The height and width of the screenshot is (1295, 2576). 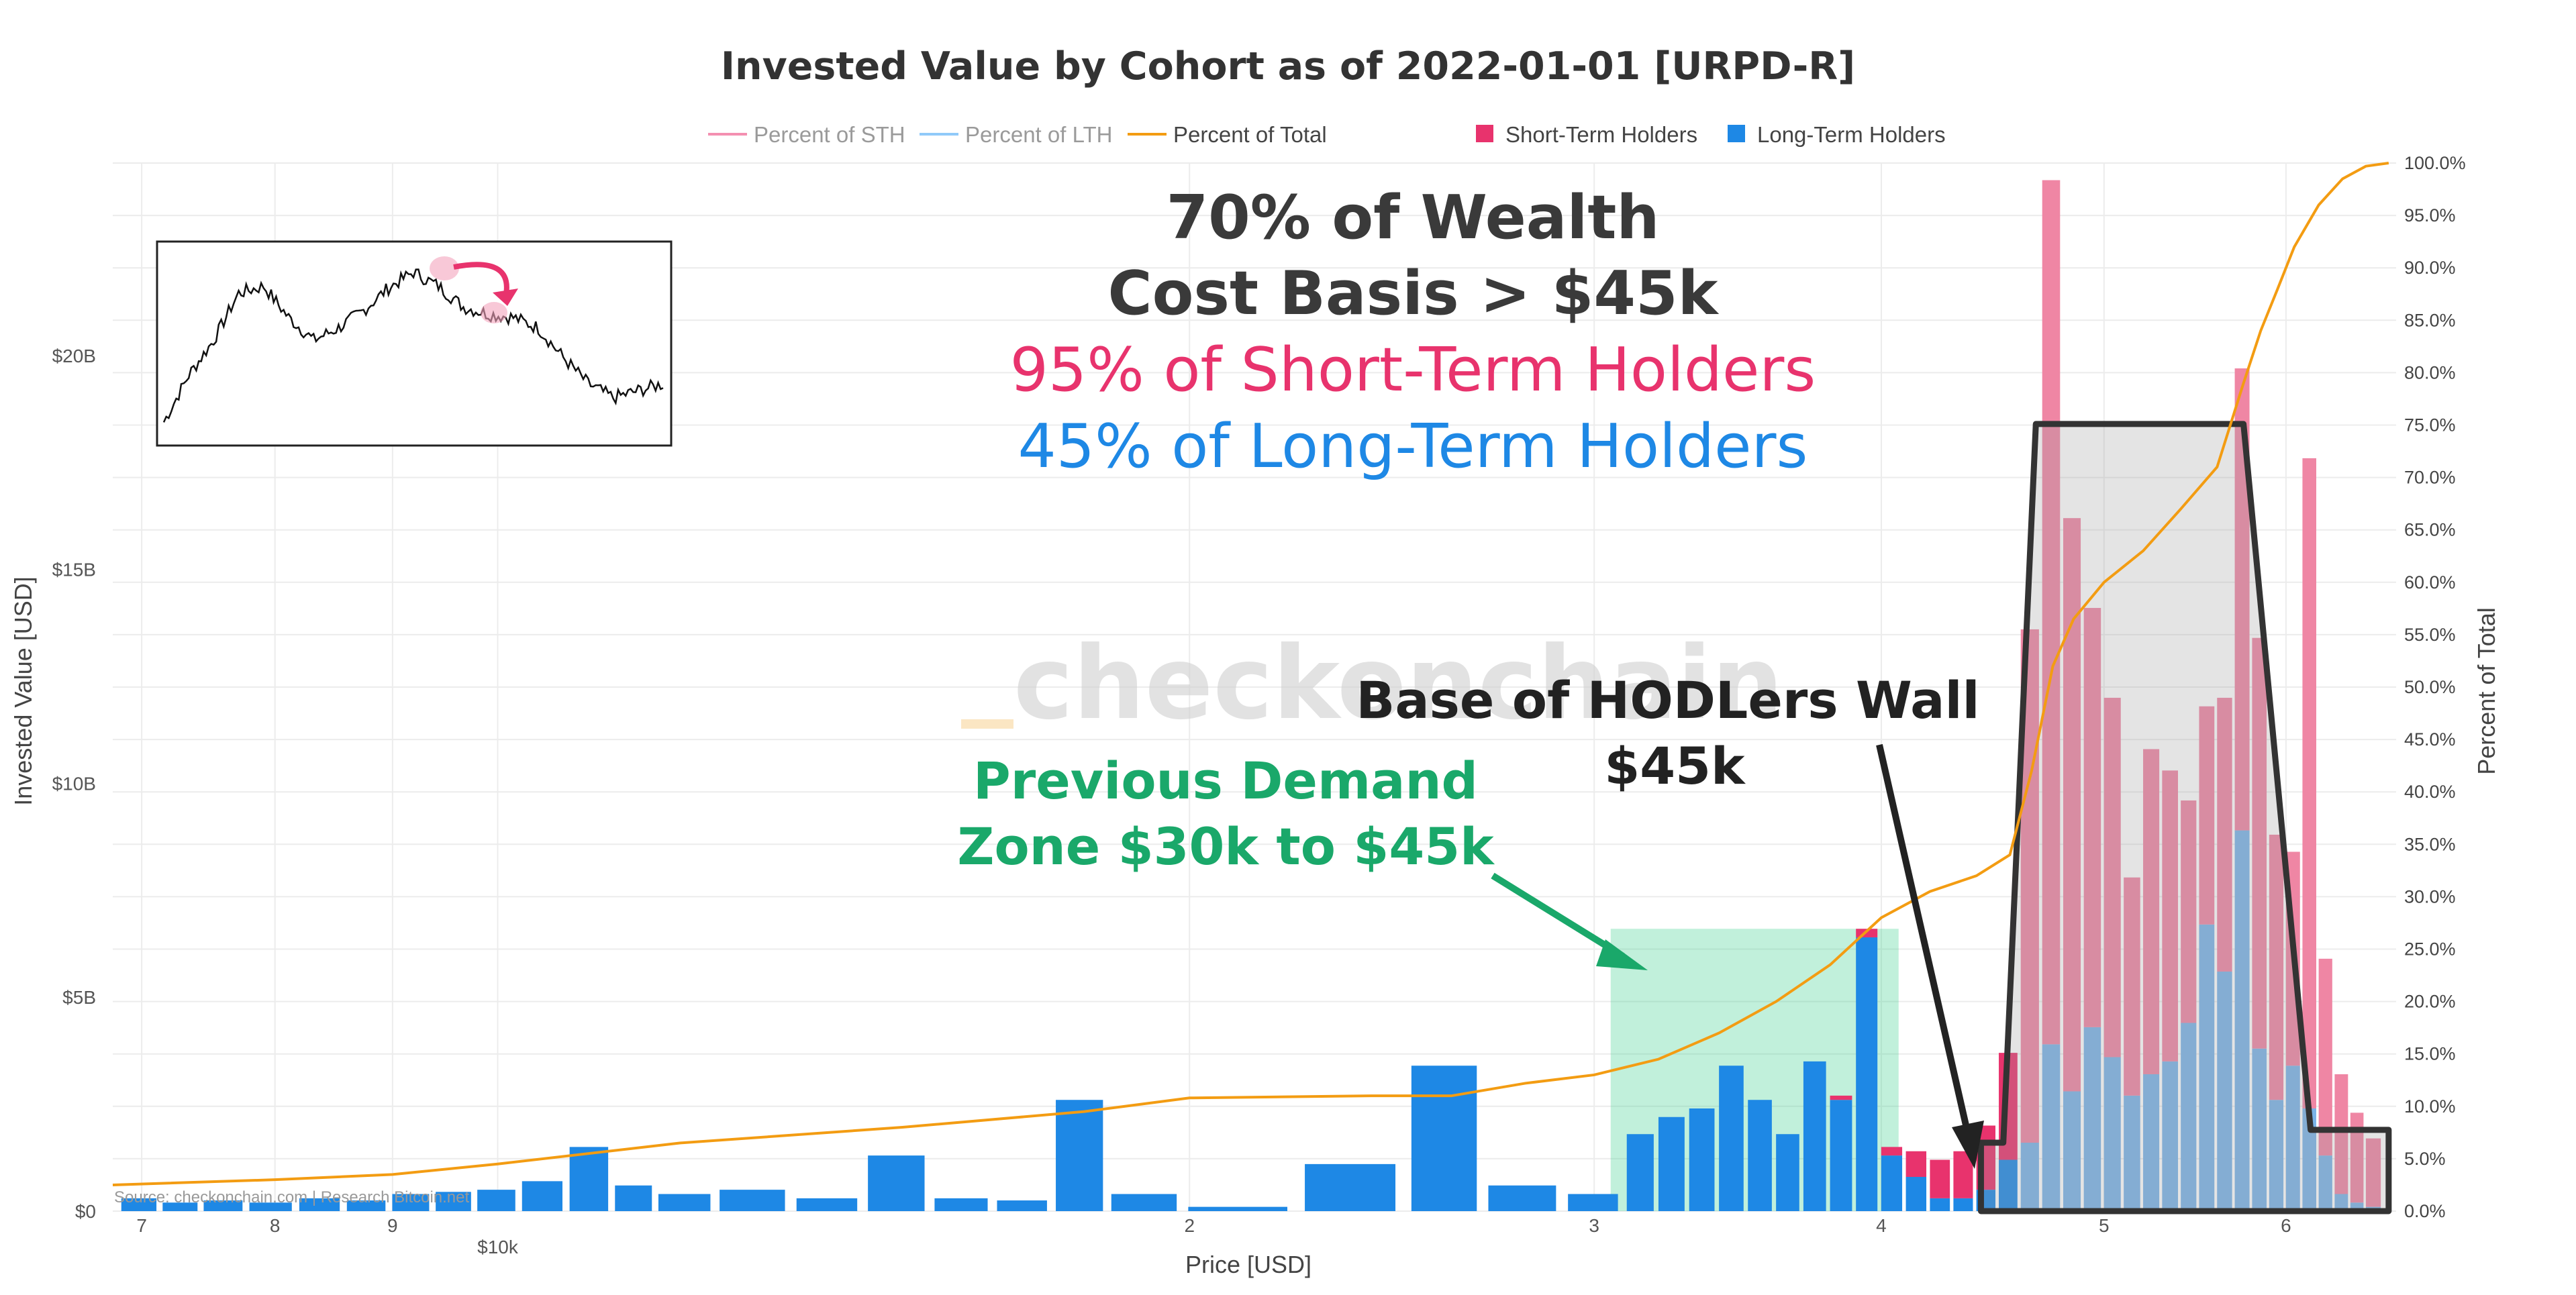 What do you see at coordinates (2286, 1225) in the screenshot?
I see `x-tick-label: 6` at bounding box center [2286, 1225].